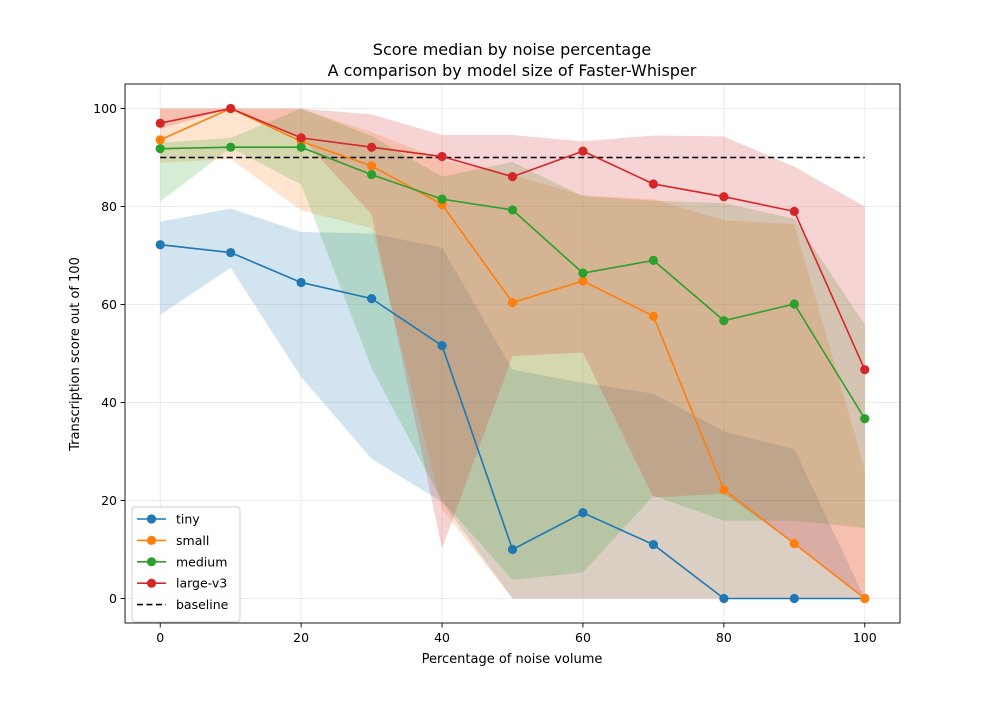 The width and height of the screenshot is (1000, 704). What do you see at coordinates (201, 583) in the screenshot?
I see `legend-label-large-v3: large-v3` at bounding box center [201, 583].